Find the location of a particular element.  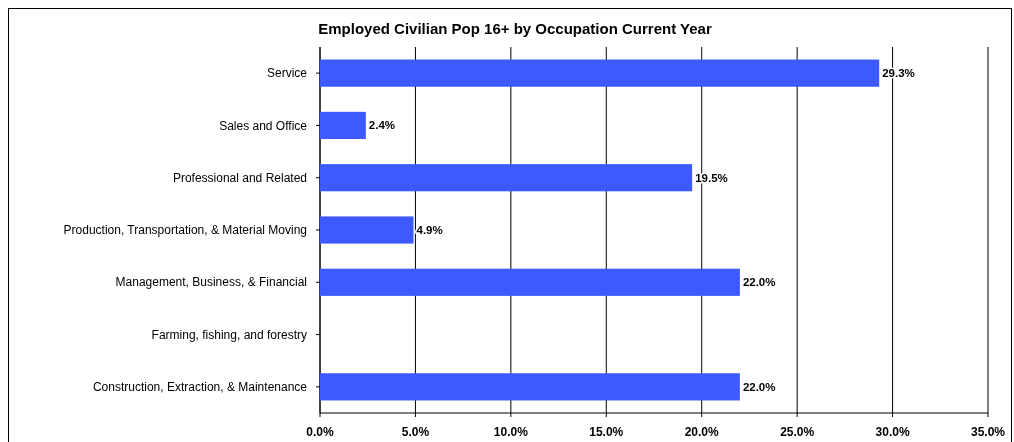

data-label: 2.4% is located at coordinates (382, 125).